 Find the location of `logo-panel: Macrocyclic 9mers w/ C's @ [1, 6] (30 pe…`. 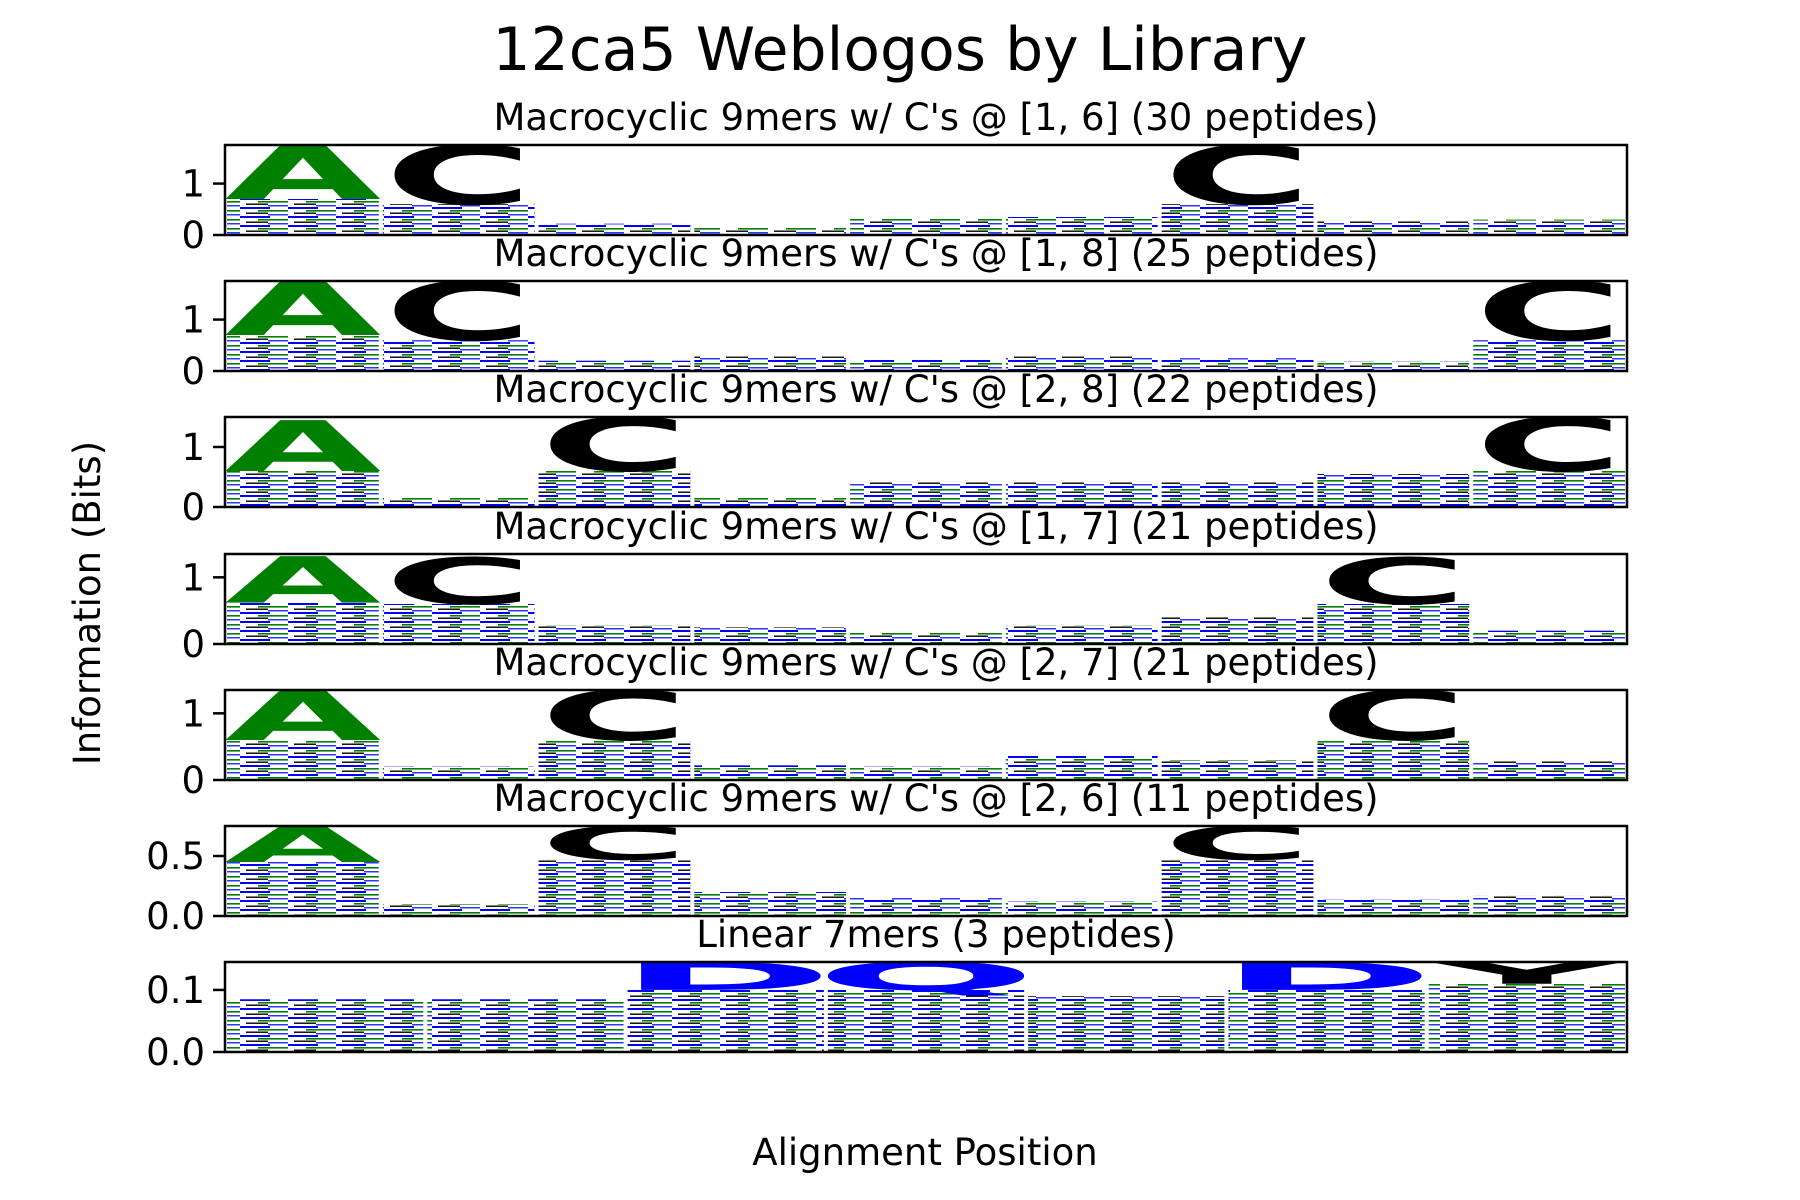

logo-panel: Macrocyclic 9mers w/ C's @ [1, 6] (30 pe… is located at coordinates (905, 176).